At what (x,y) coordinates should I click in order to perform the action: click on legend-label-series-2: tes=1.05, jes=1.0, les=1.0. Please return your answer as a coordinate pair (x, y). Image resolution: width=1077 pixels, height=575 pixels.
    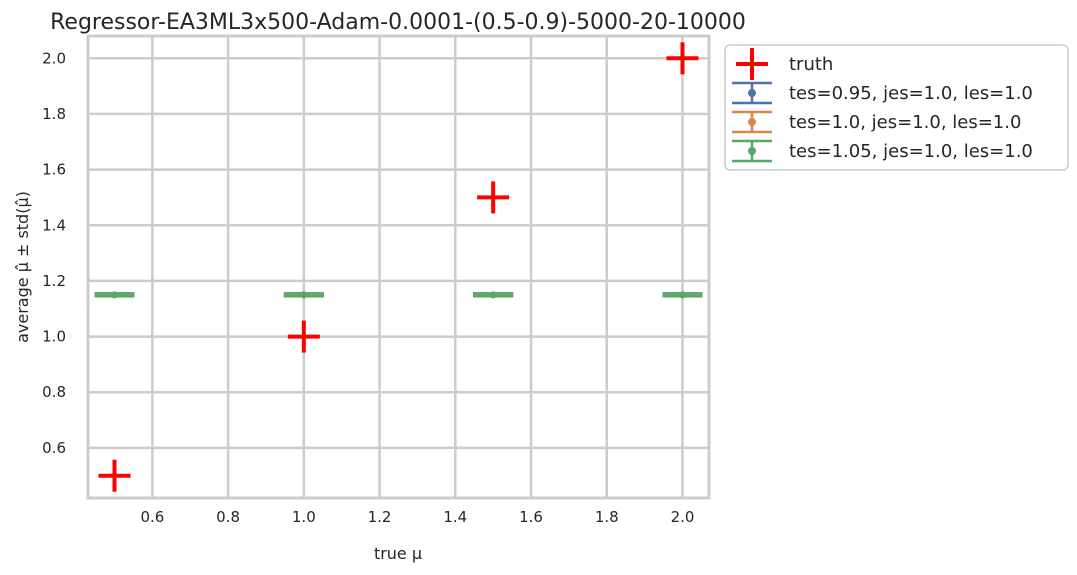
    Looking at the image, I should click on (911, 151).